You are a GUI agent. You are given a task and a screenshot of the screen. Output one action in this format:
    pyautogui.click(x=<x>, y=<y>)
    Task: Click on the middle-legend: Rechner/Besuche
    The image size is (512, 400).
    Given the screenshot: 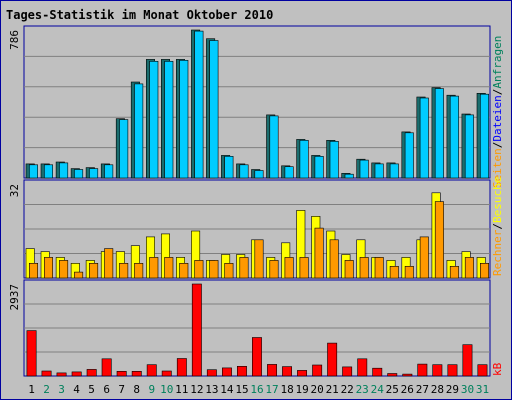 What is the action you would take?
    pyautogui.click(x=497, y=226)
    